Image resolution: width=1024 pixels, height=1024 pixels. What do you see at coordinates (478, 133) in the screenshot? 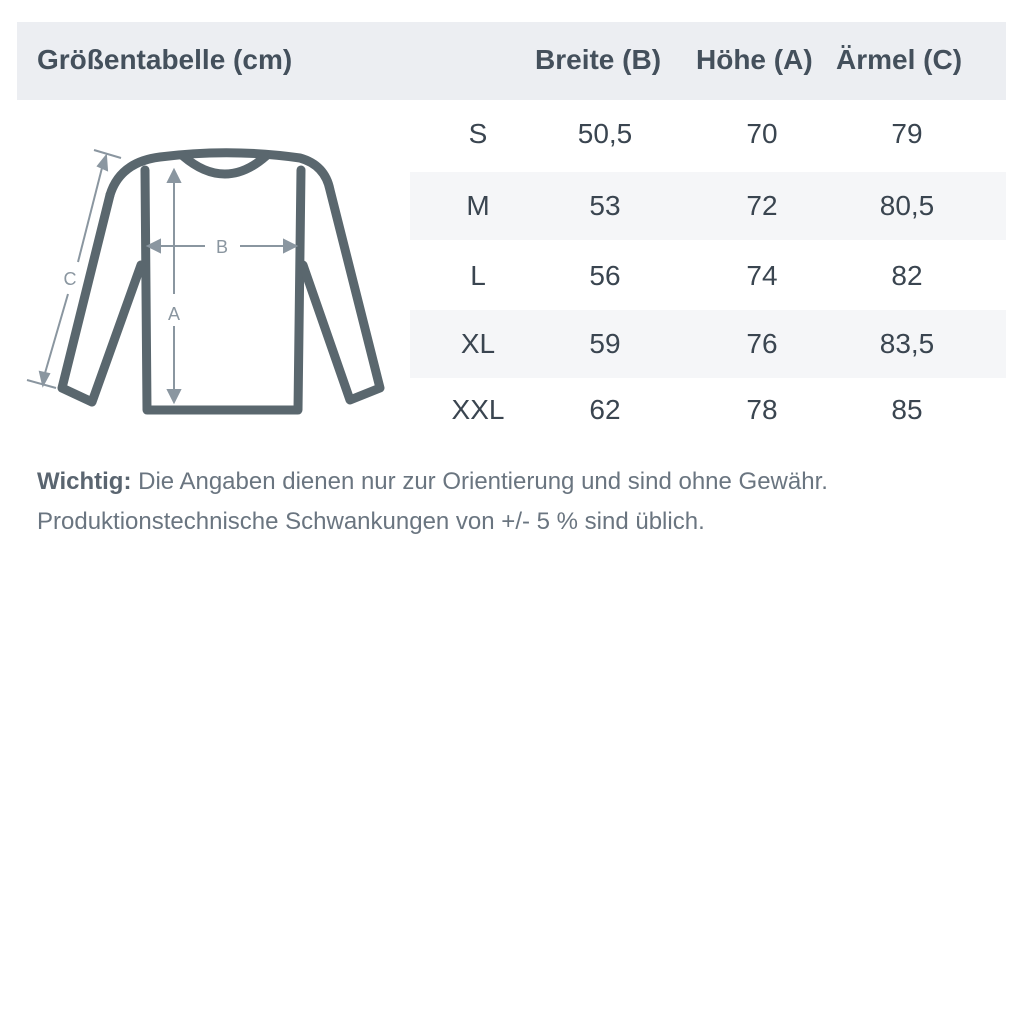
I see `cell-size: S` at bounding box center [478, 133].